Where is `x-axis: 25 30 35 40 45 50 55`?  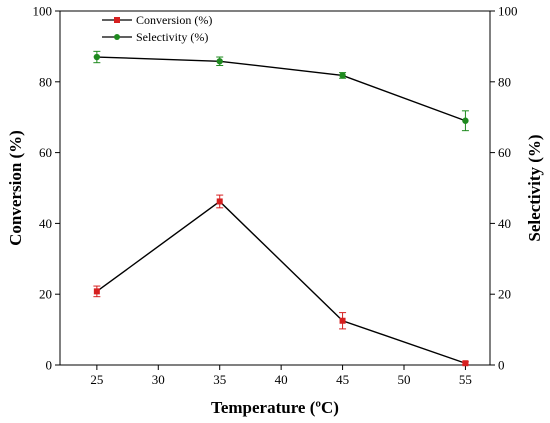
x-axis: 25 30 35 40 45 50 55 is located at coordinates (281, 376).